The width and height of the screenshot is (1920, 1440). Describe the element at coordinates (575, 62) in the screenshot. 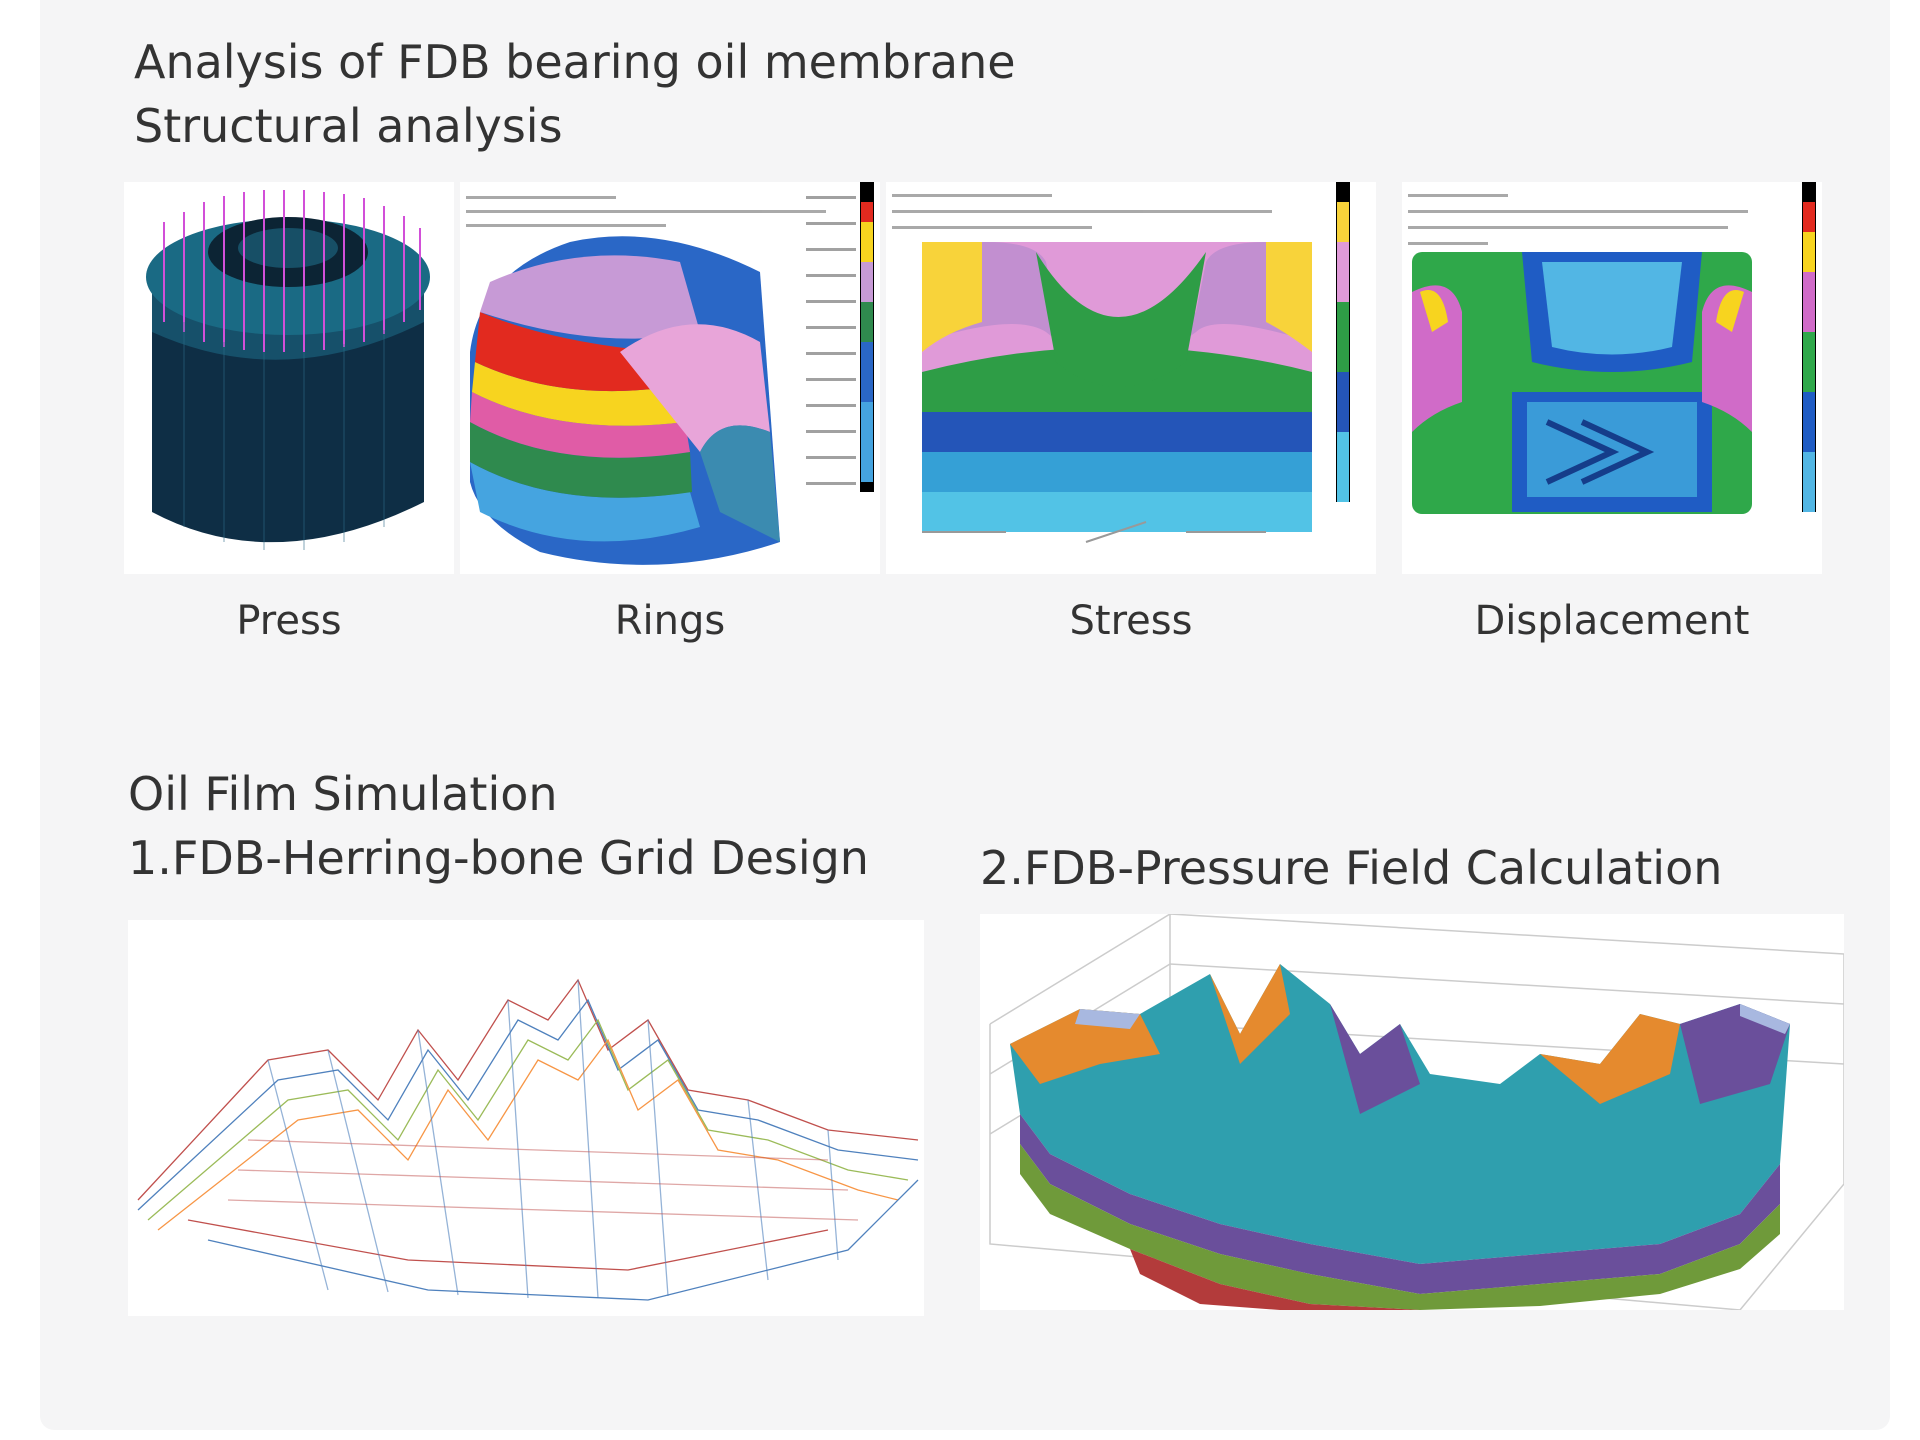

I see `structural-title-line1: Analysis of FDB bearing oil membrane` at that location.